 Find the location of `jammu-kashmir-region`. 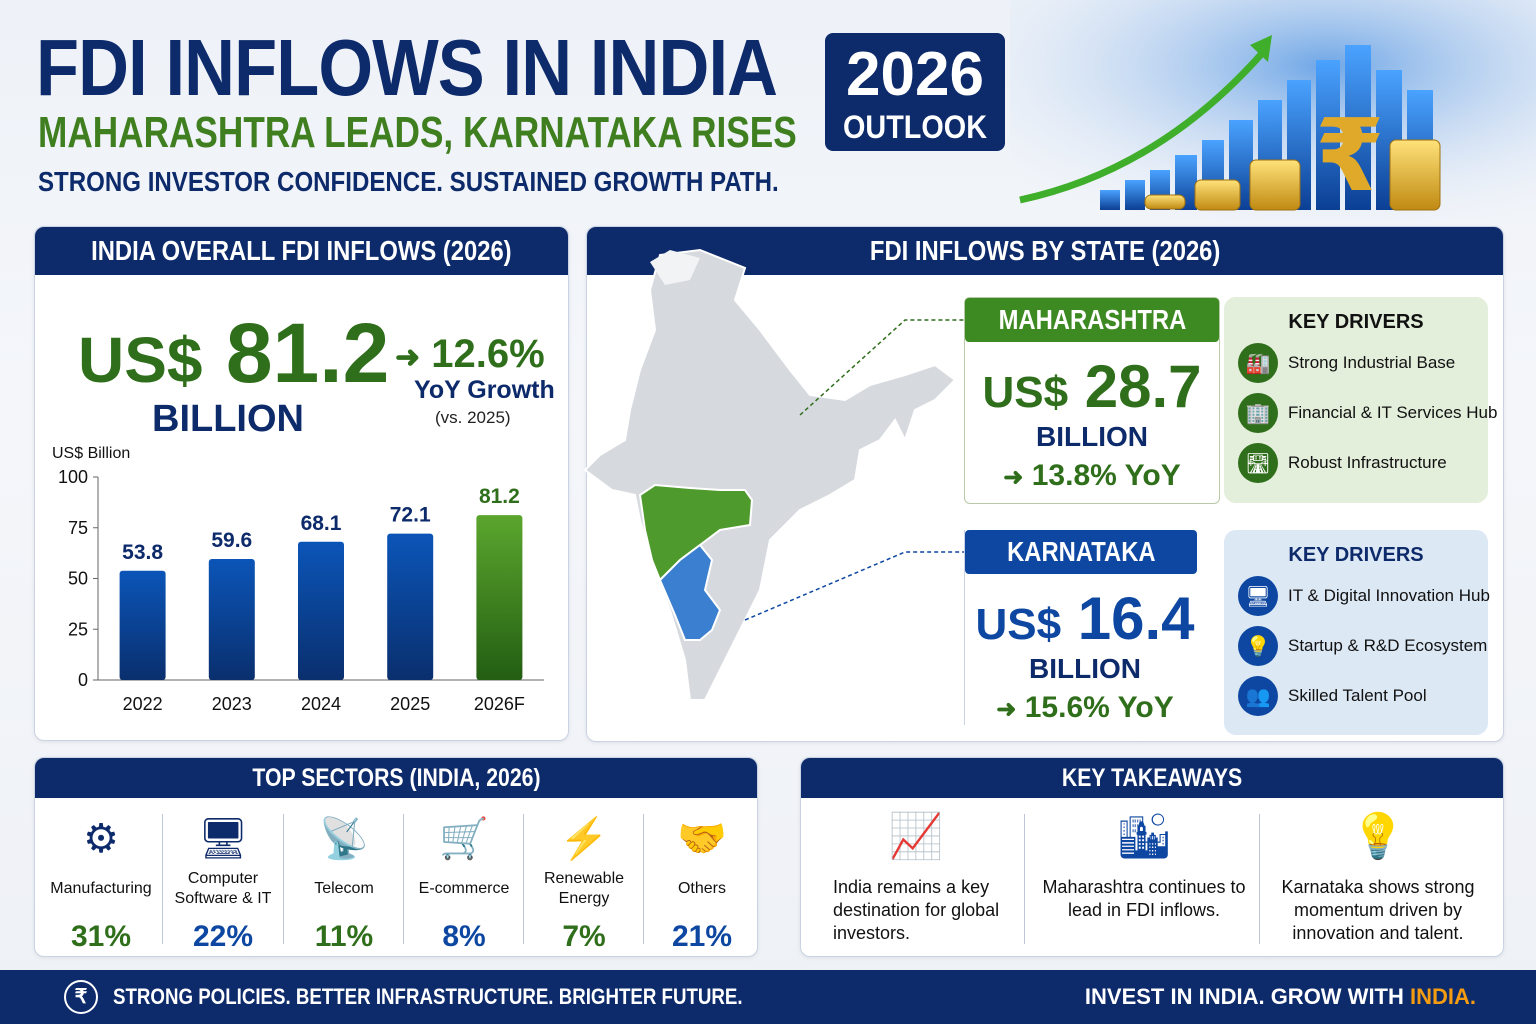

jammu-kashmir-region is located at coordinates (675, 267).